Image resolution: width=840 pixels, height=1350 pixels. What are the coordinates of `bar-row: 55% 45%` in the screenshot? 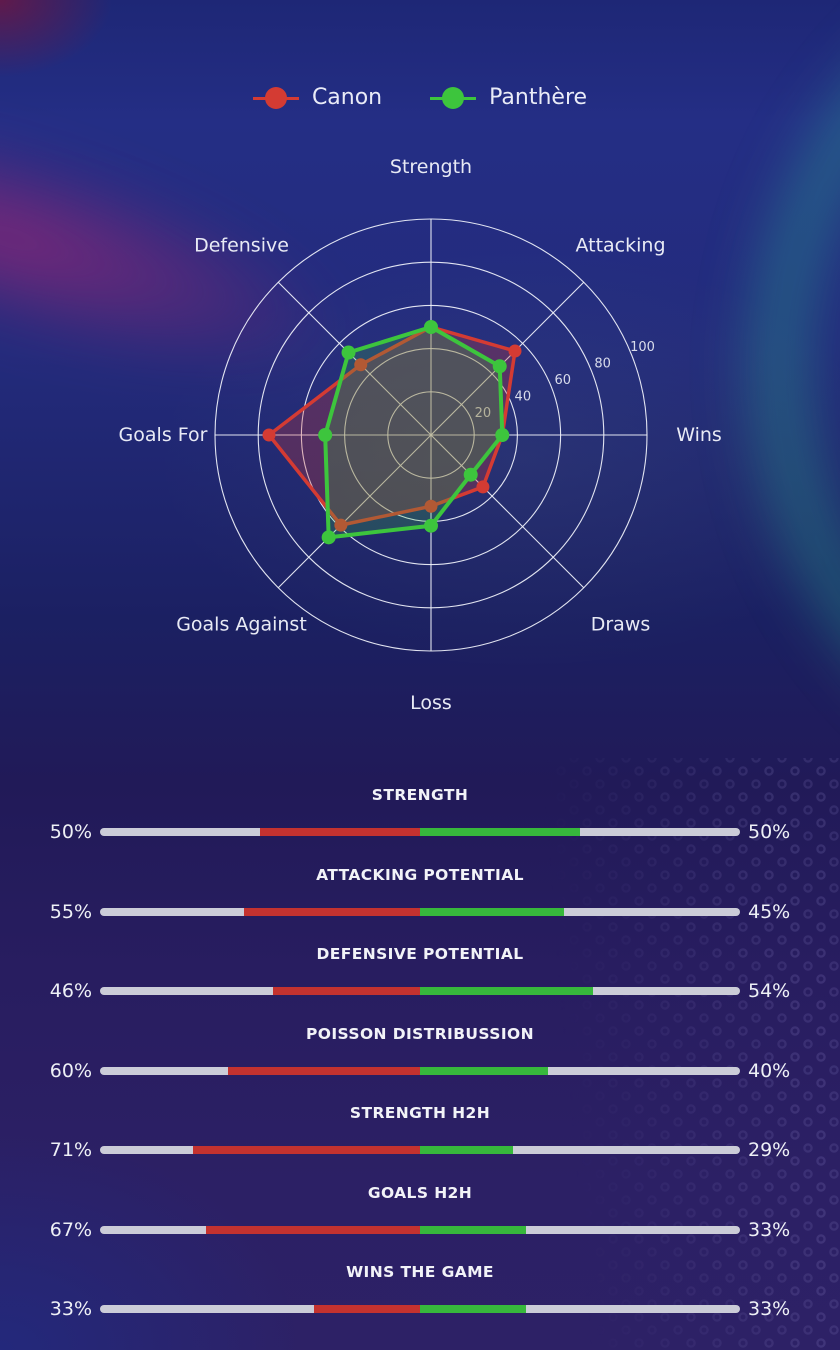 It's located at (420, 912).